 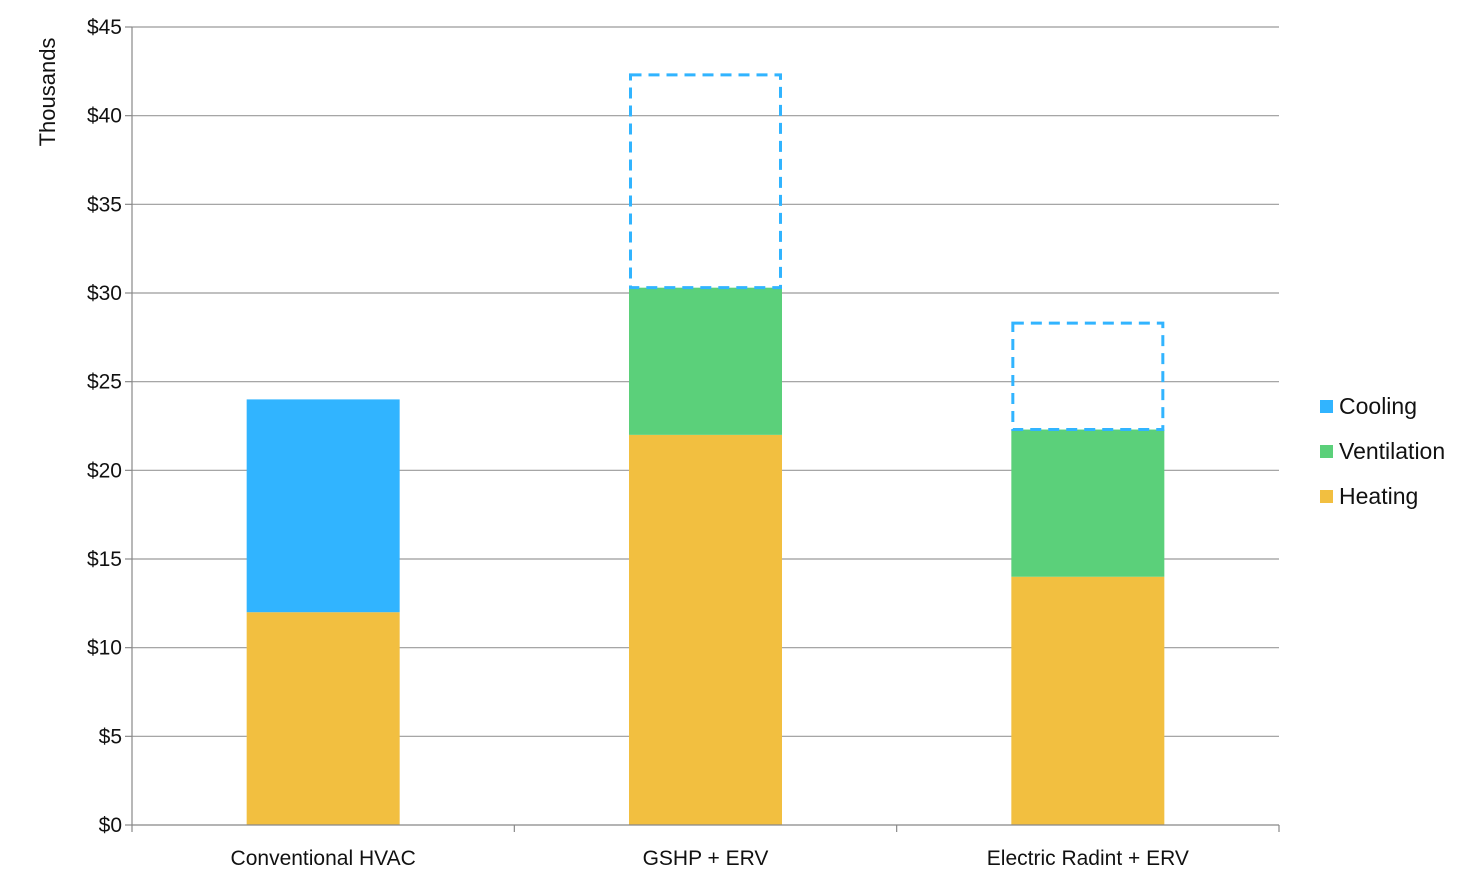 I want to click on y-tick-label: $40, so click(x=104, y=116).